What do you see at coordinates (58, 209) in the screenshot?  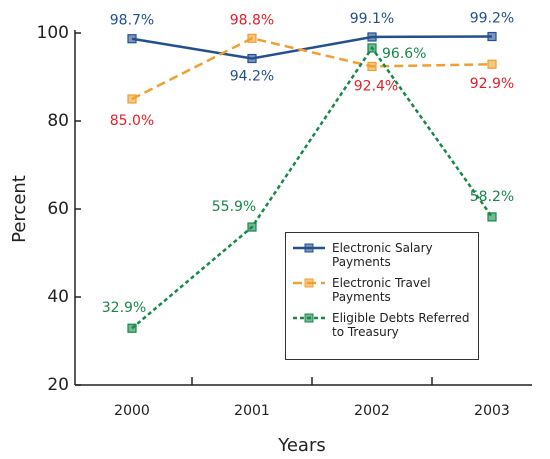 I see `y-tick-label: 60` at bounding box center [58, 209].